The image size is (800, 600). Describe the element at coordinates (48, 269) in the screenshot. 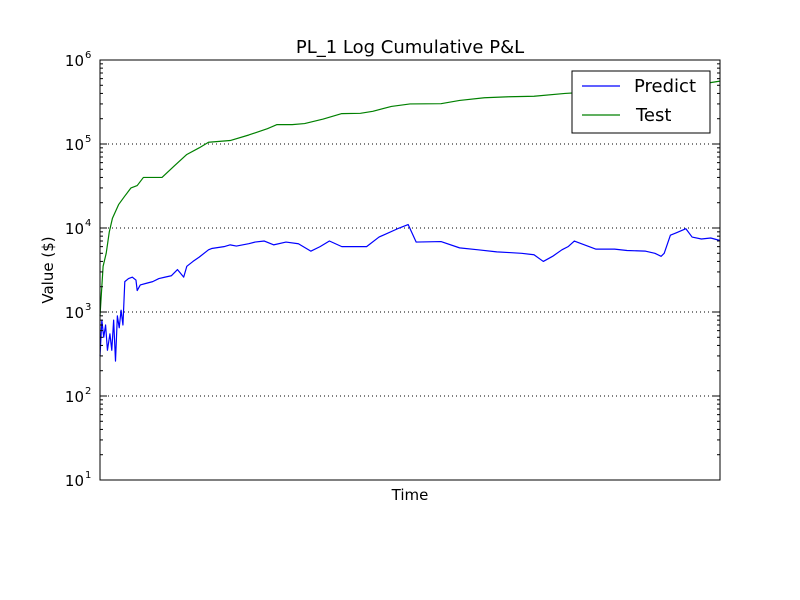

I see `y-axis-label: Value ($)` at that location.